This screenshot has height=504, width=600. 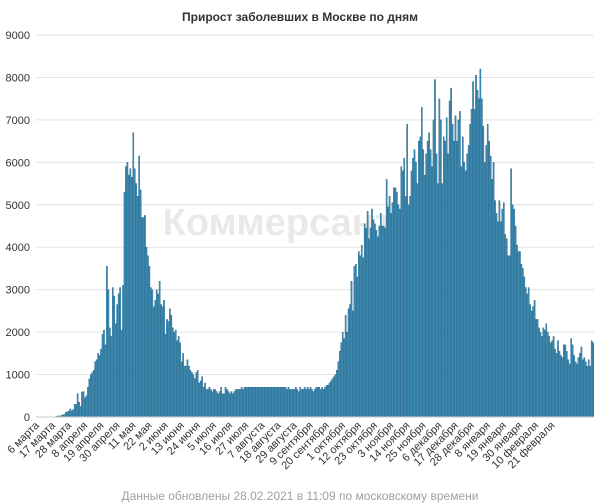 I want to click on y-tick-label: 4000, so click(x=18, y=248).